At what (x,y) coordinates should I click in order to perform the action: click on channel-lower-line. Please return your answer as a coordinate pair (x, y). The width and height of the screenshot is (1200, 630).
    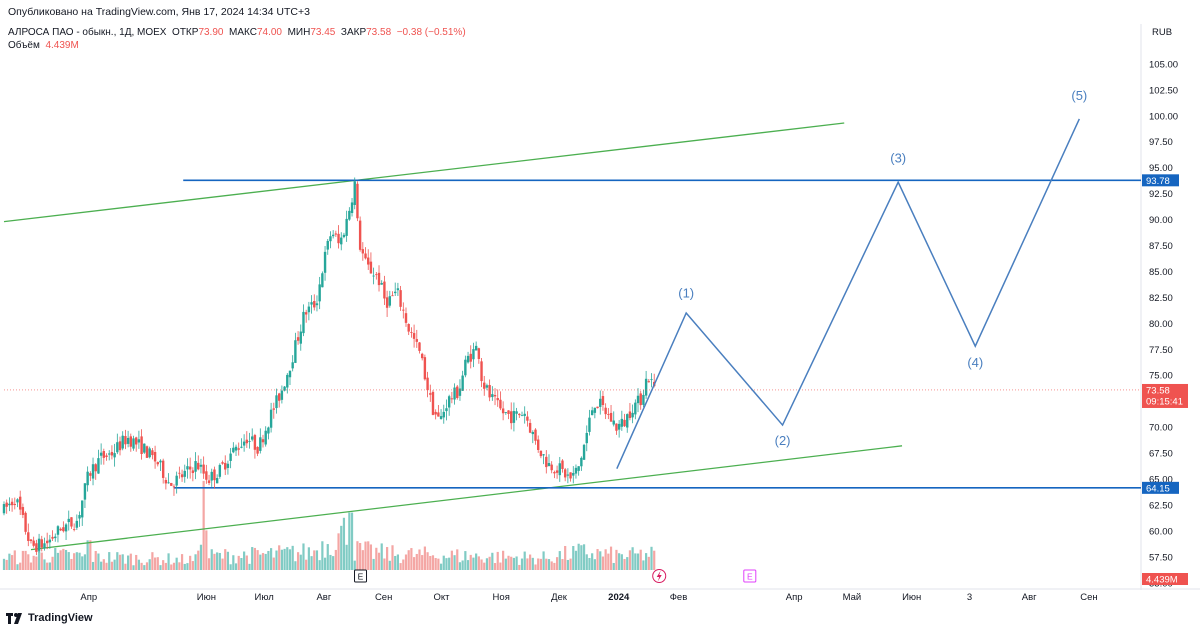
    Looking at the image, I should click on (466, 498).